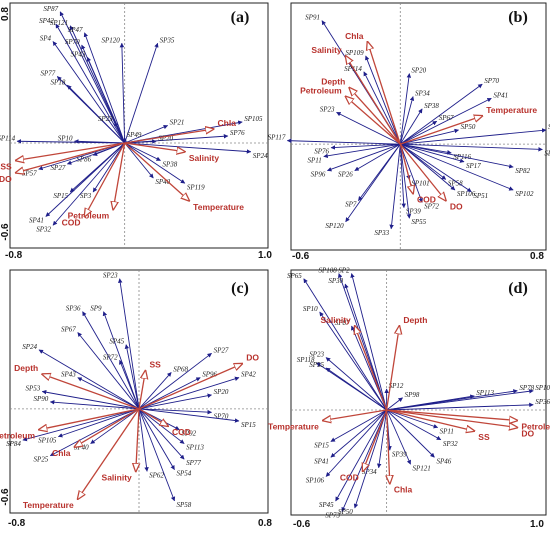 The image size is (550, 533). I want to click on species-arrow-sp50, so click(430, 136).